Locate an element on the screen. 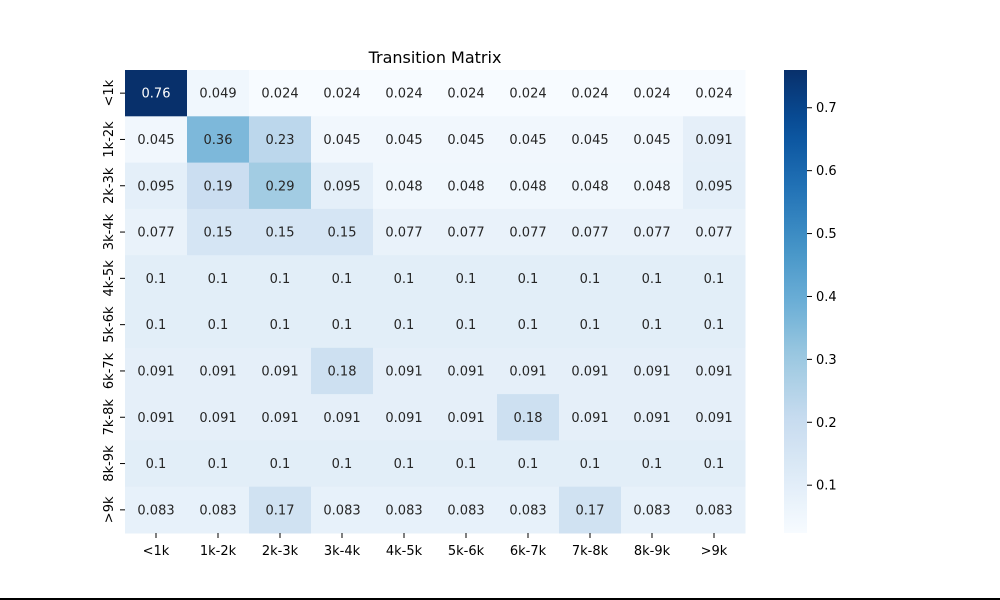 This screenshot has width=1000, height=600. cell-value-label: 0.15 is located at coordinates (342, 233).